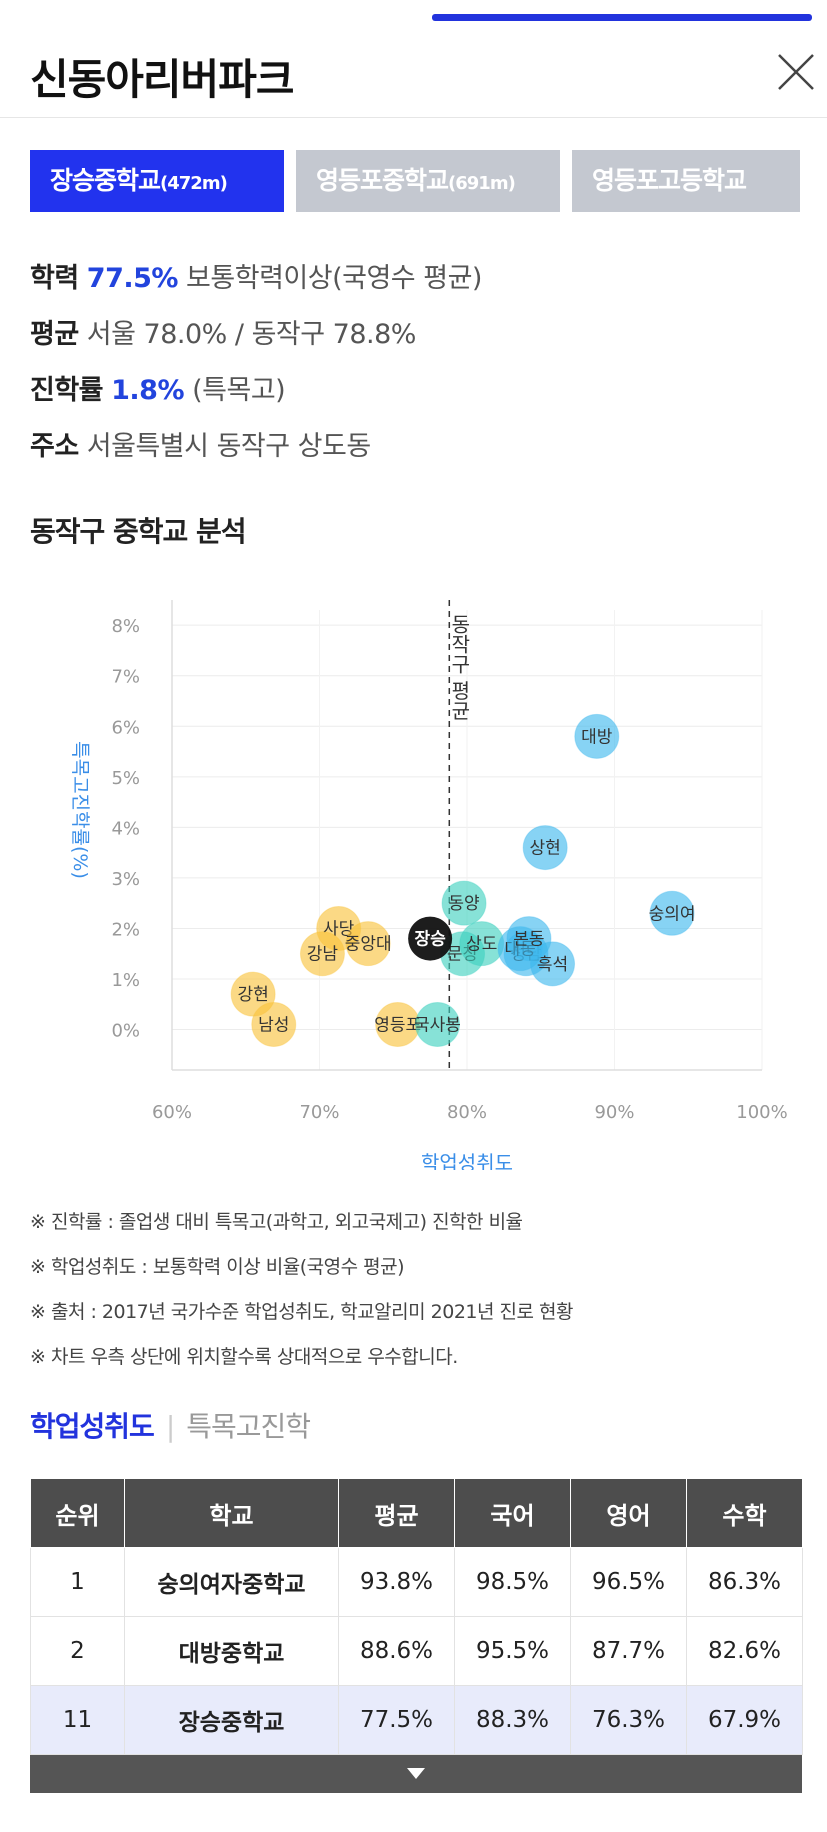 This screenshot has width=827, height=1832. I want to click on tab-school-3: 영등포고등학교, so click(686, 181).